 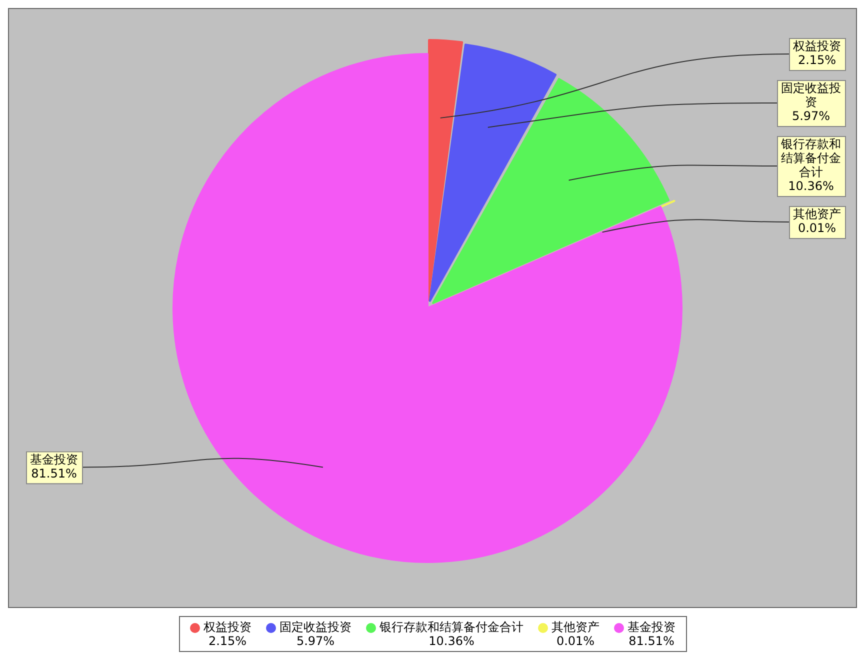 I want to click on text: 2.15%, so click(x=227, y=641).